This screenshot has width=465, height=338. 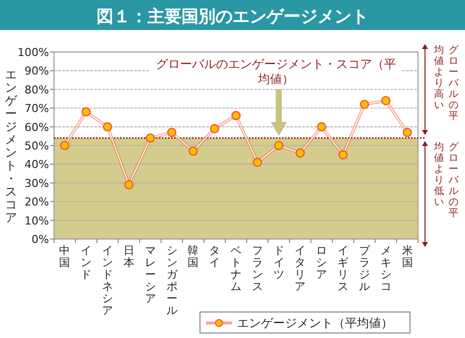 I want to click on x-tick-label: ブラジル, so click(x=364, y=268).